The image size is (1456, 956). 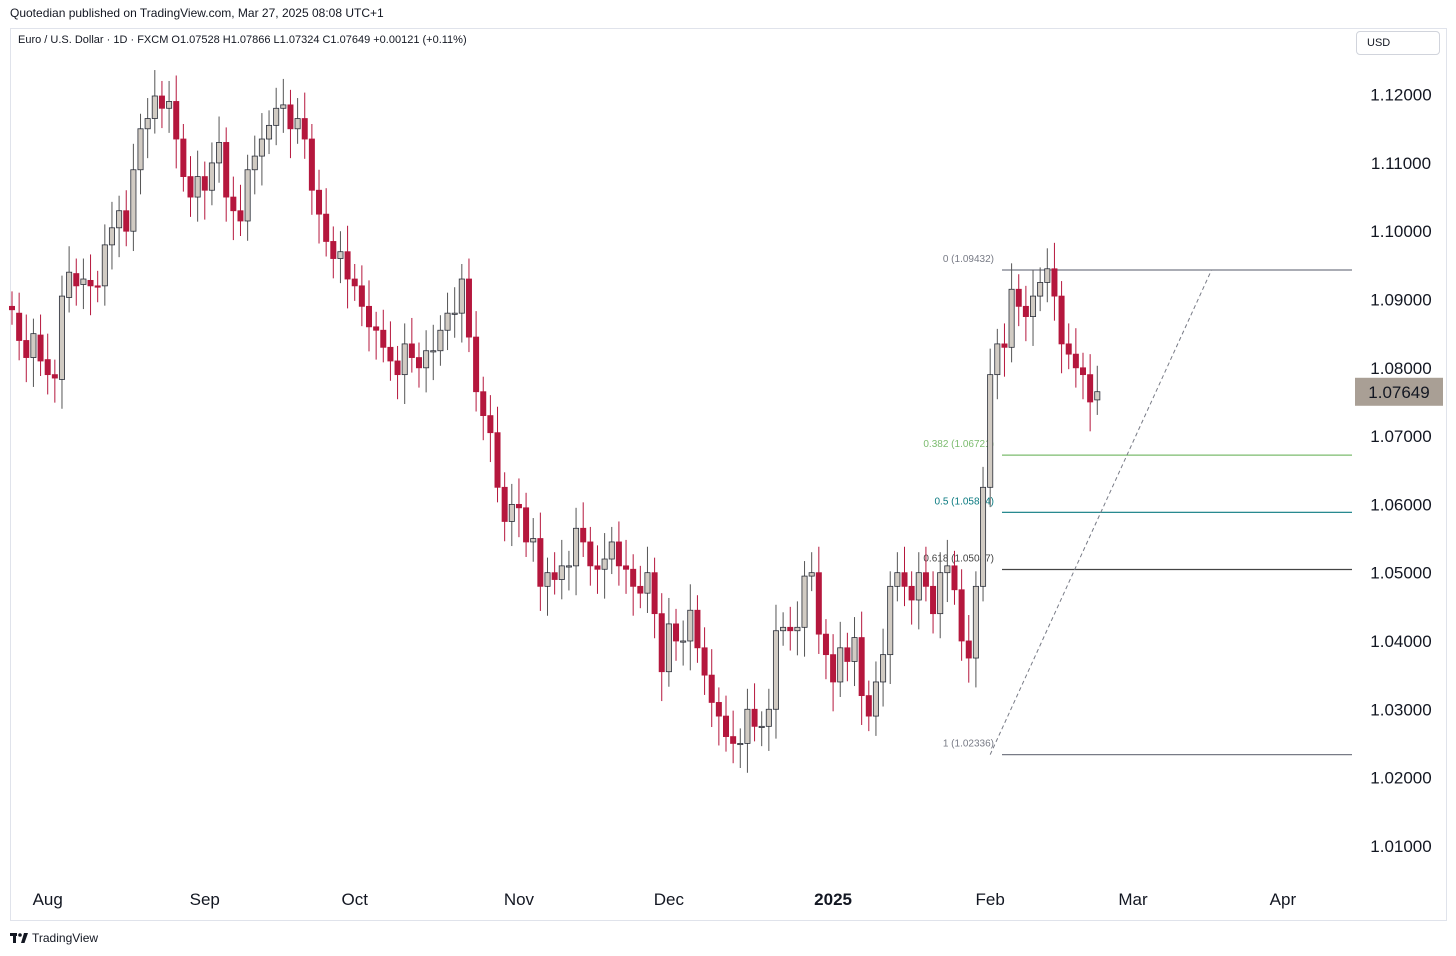 What do you see at coordinates (1100, 512) in the screenshot?
I see `fib-trend-line` at bounding box center [1100, 512].